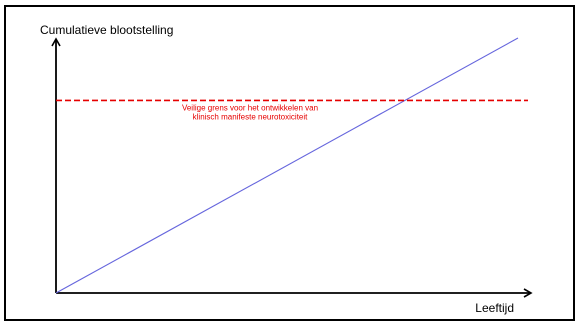 This screenshot has width=584, height=329. What do you see at coordinates (56, 42) in the screenshot?
I see `y-axis-arrow-icon` at bounding box center [56, 42].